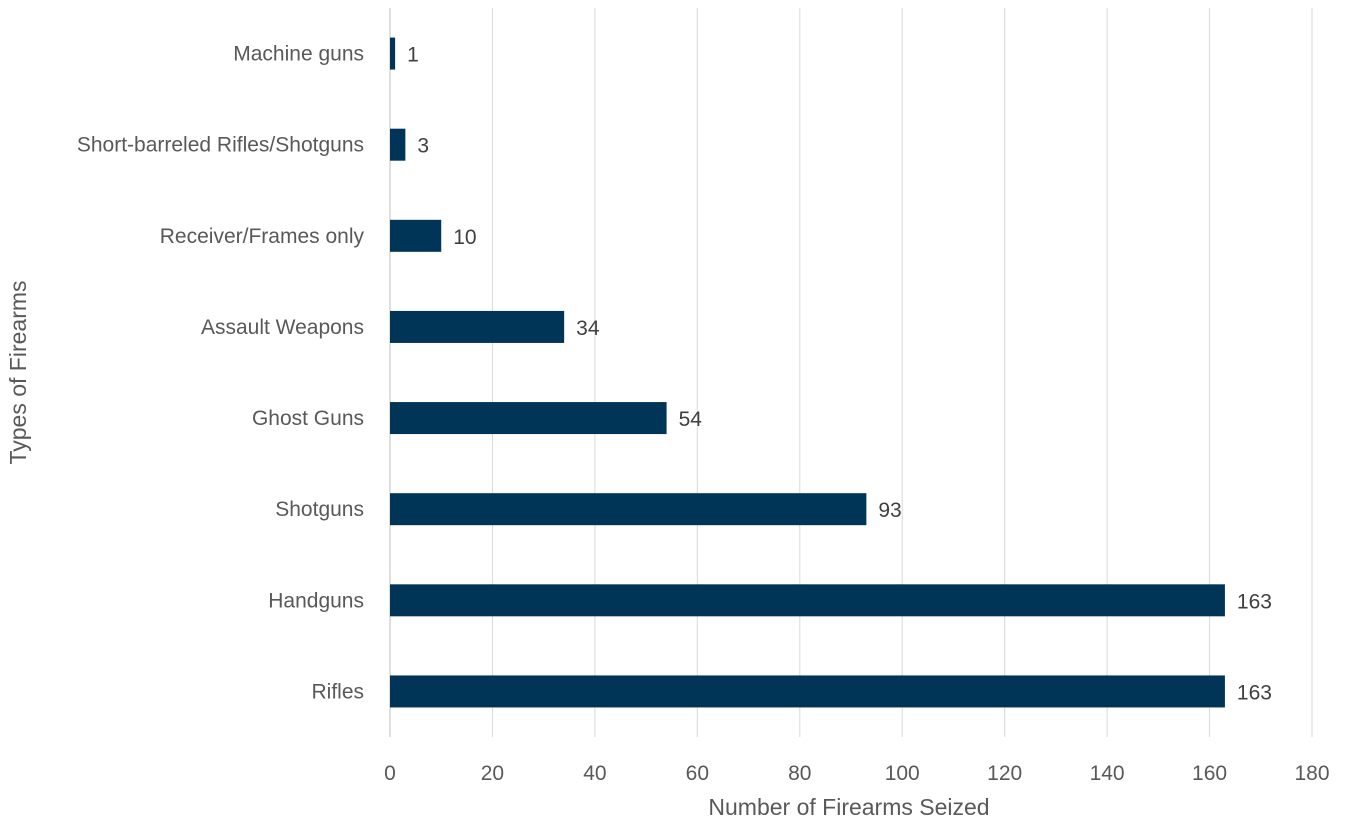  I want to click on x-tick-label: 180, so click(1311, 773).